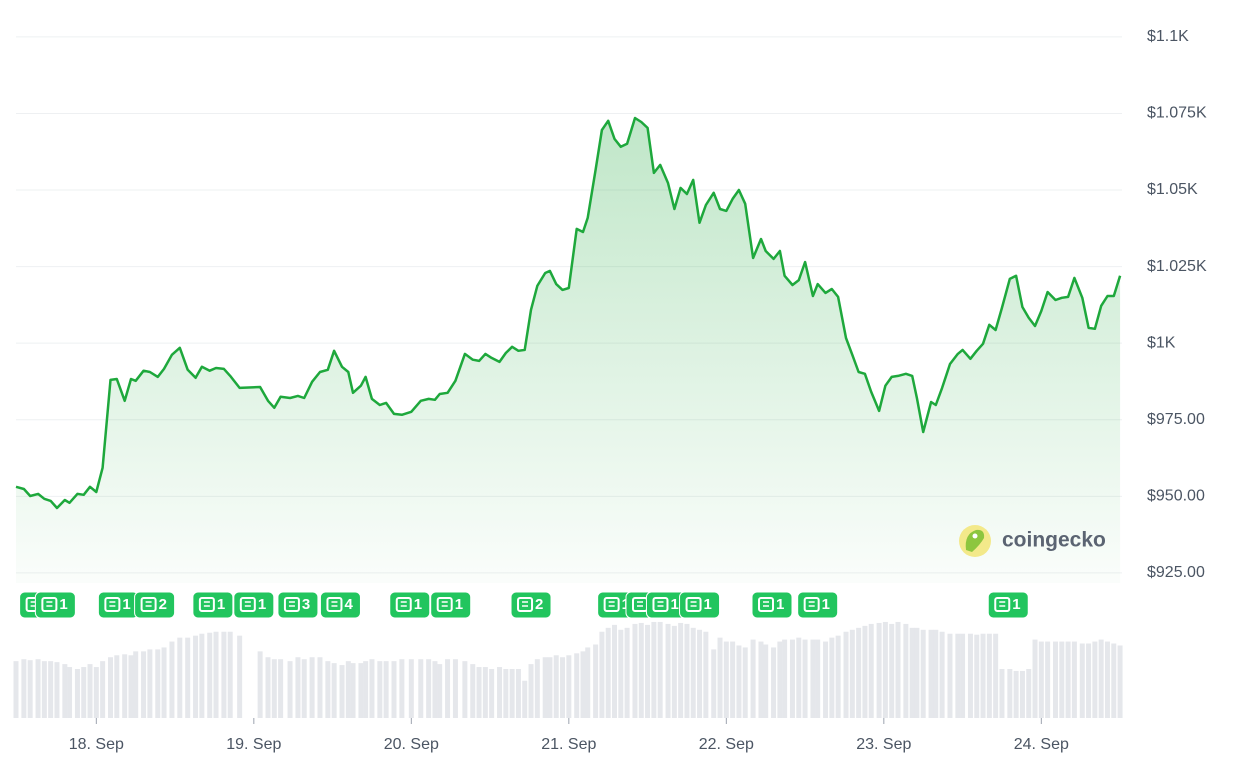 Image resolution: width=1237 pixels, height=768 pixels. Describe the element at coordinates (1172, 189) in the screenshot. I see `y-tick-label: $1.05K` at that location.